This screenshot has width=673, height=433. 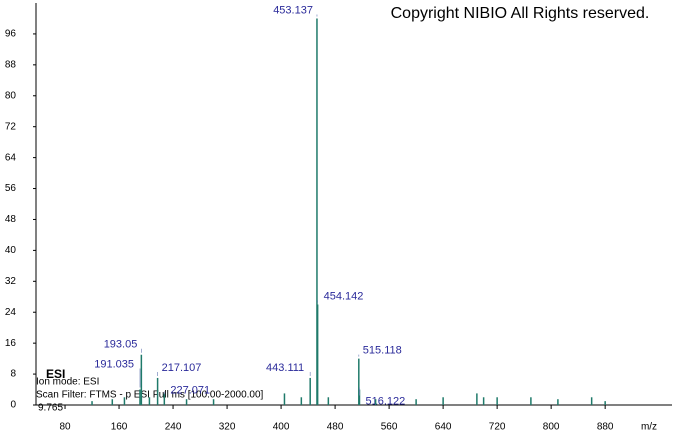 I want to click on peak-label: 193.05, so click(x=121, y=345).